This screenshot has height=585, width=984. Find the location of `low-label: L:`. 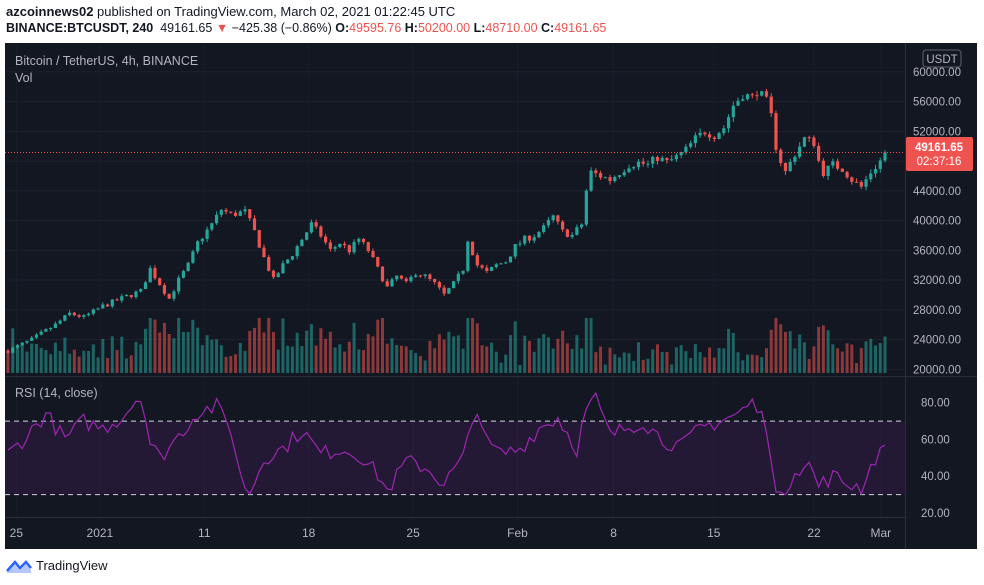

low-label: L: is located at coordinates (479, 28).